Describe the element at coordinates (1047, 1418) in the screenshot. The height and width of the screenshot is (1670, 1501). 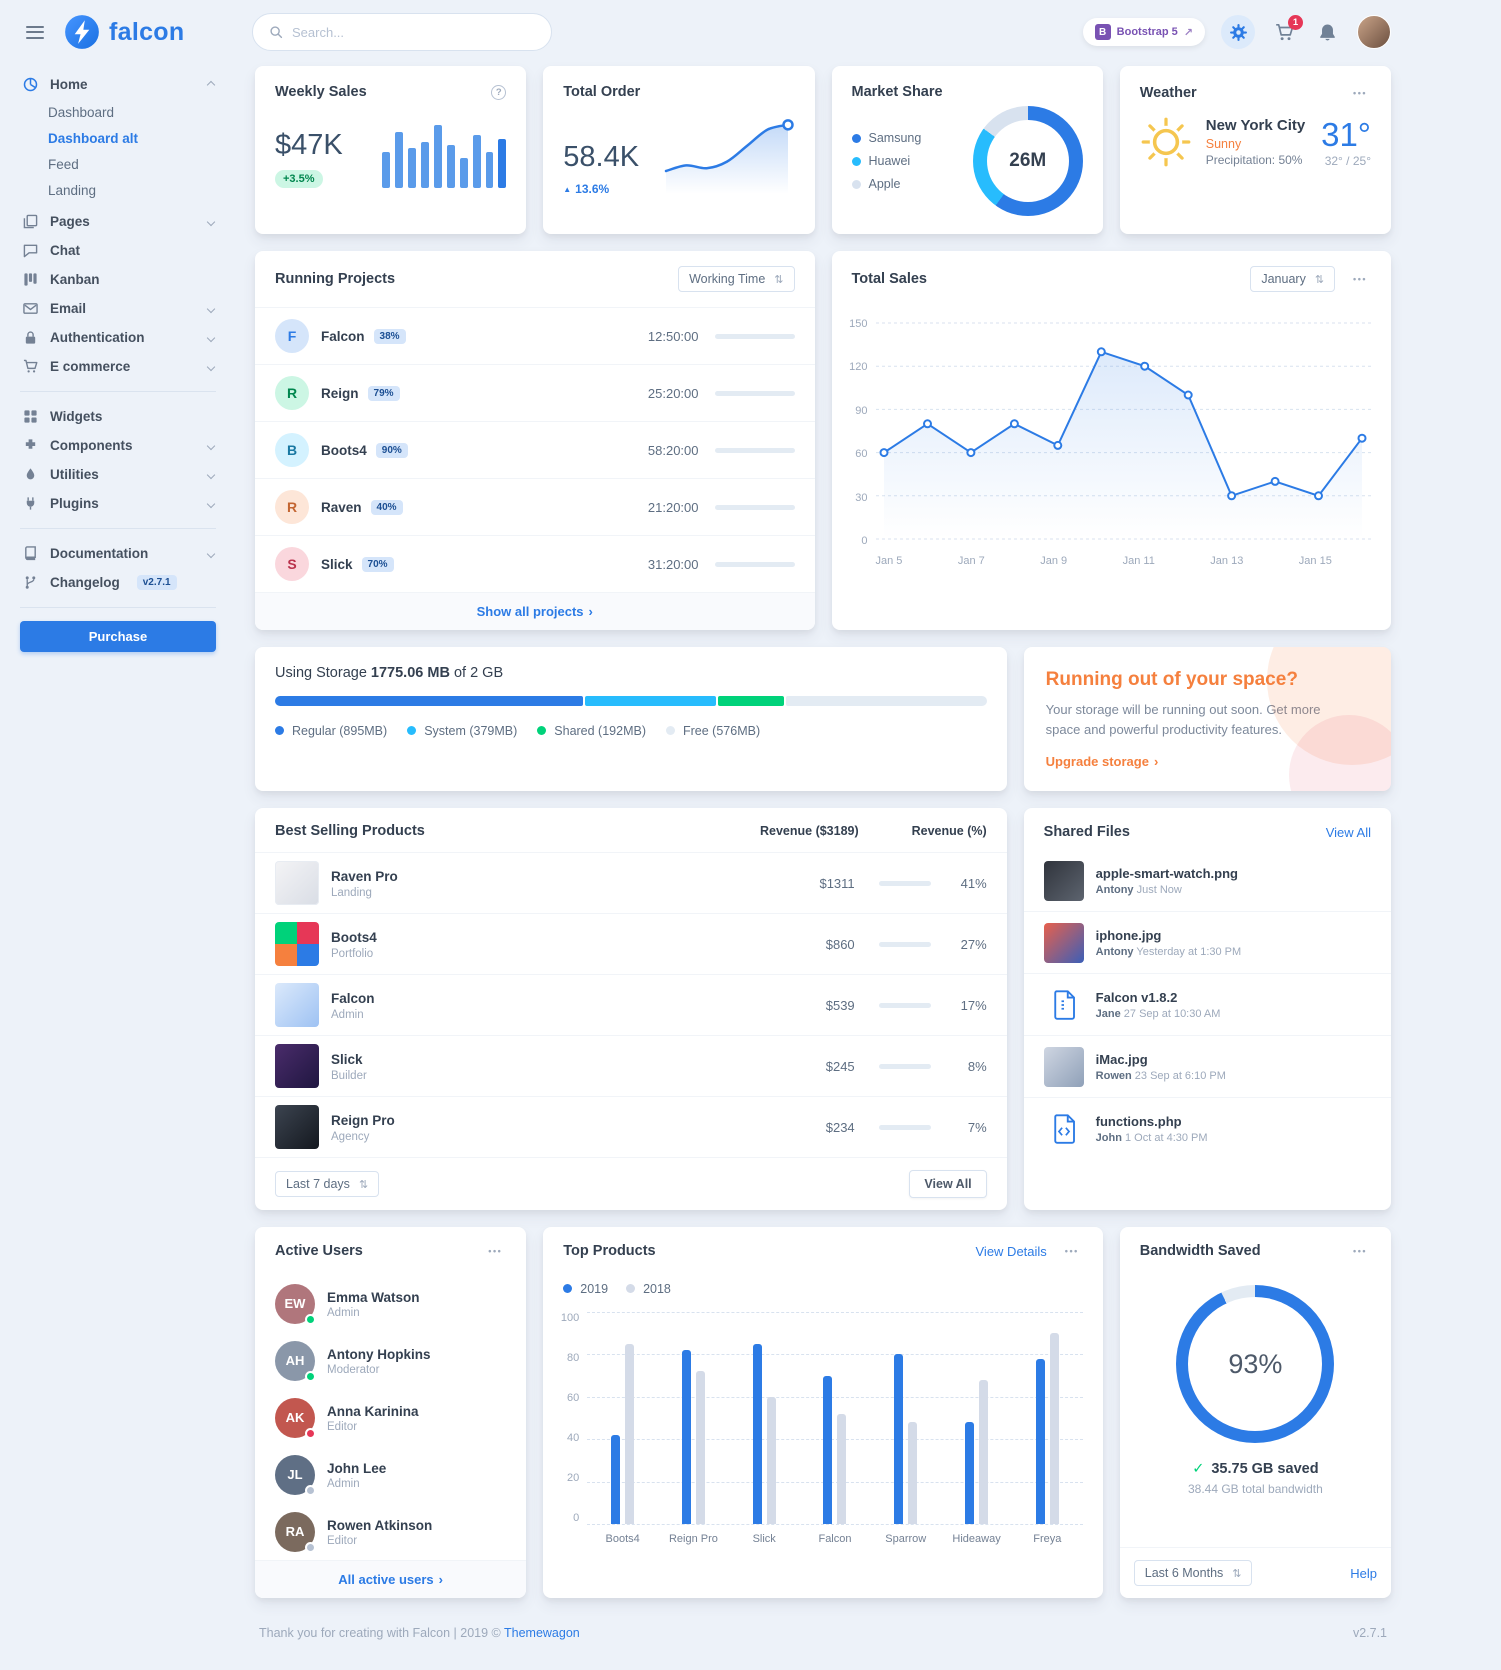
I see `bar-group` at that location.